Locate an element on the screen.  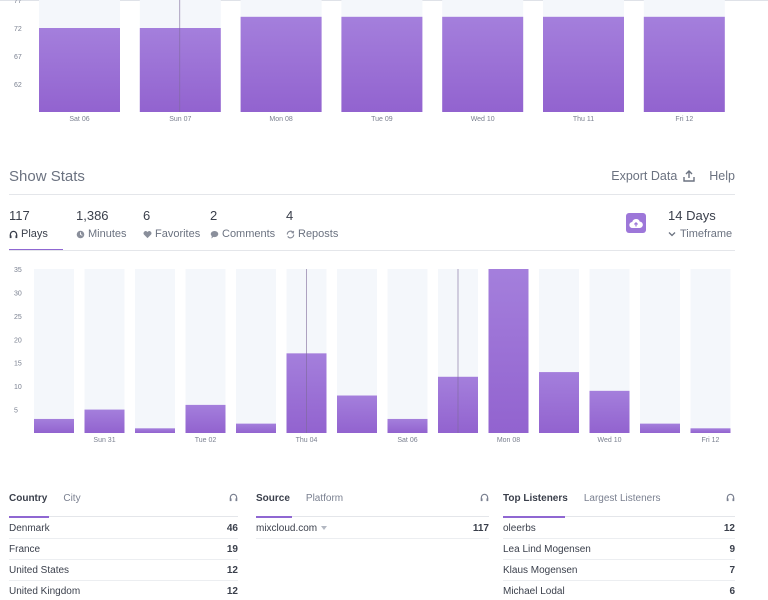
y-tick-label: 20 is located at coordinates (18, 340).